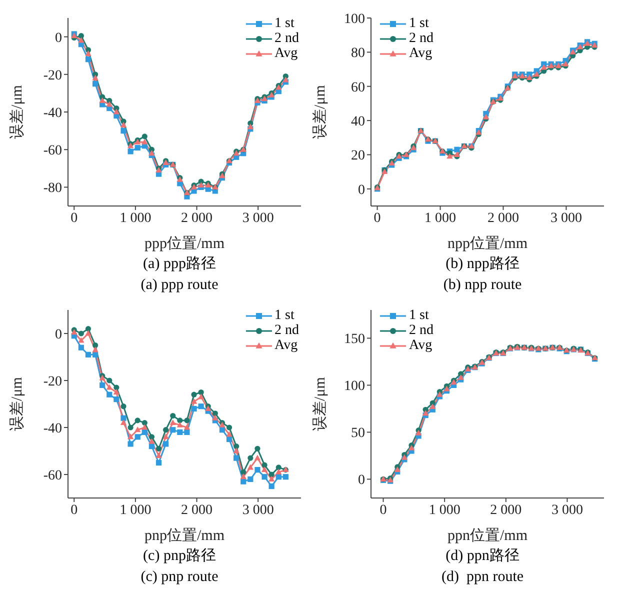 The image size is (622, 589). What do you see at coordinates (358, 88) in the screenshot?
I see `y-tick-label: 60` at bounding box center [358, 88].